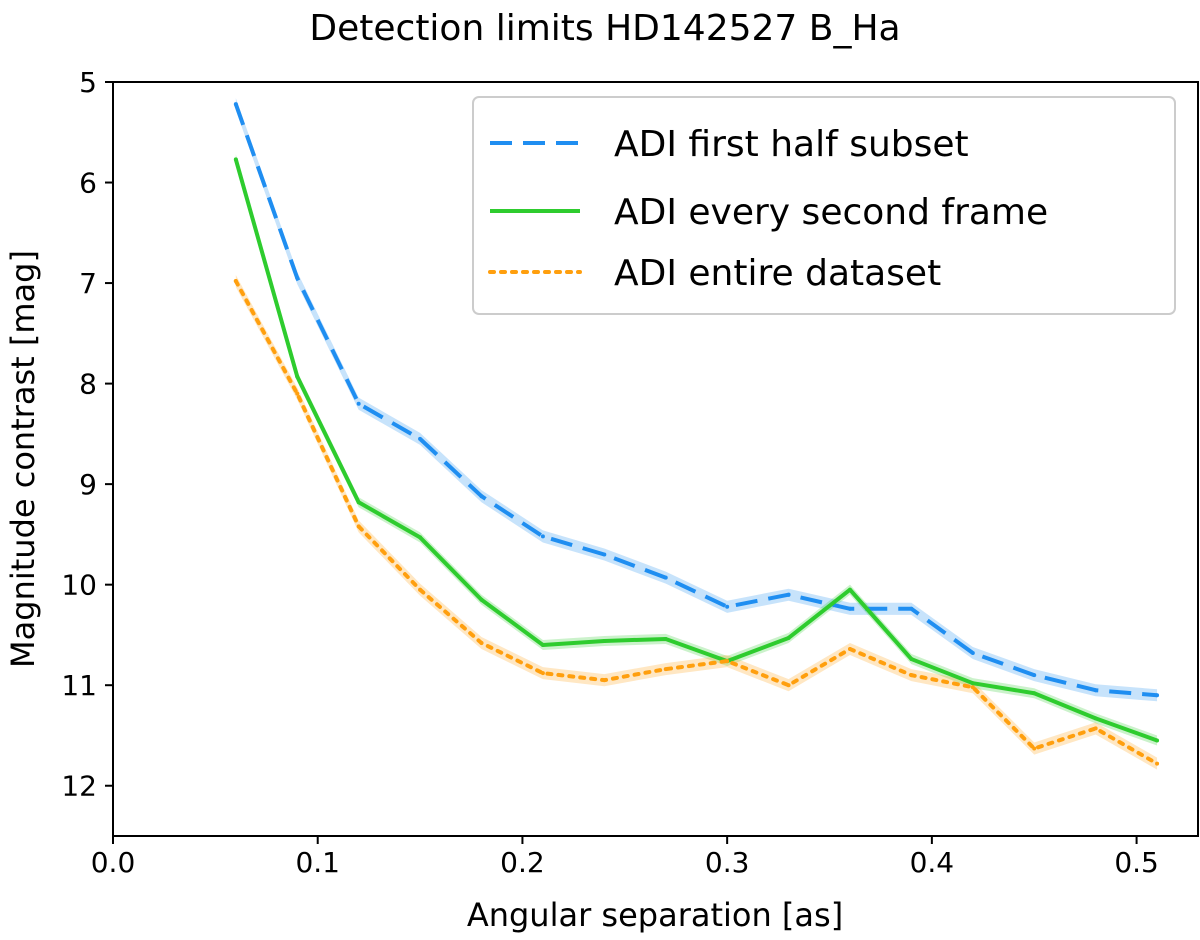 This screenshot has height=940, width=1200. What do you see at coordinates (655, 915) in the screenshot?
I see `x-axis-label: Angular separation [as]` at bounding box center [655, 915].